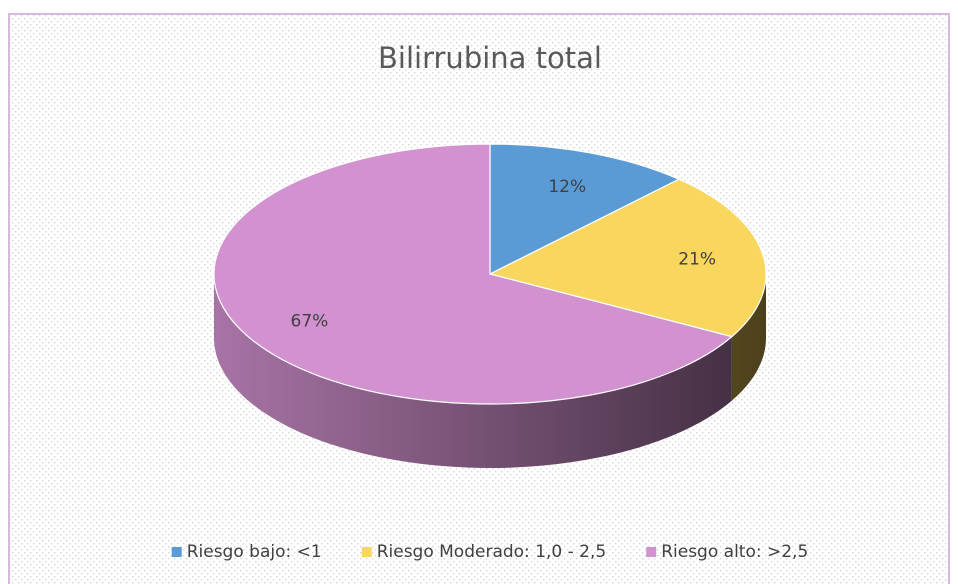 The image size is (958, 584). What do you see at coordinates (310, 322) in the screenshot?
I see `data-label: 67%` at bounding box center [310, 322].